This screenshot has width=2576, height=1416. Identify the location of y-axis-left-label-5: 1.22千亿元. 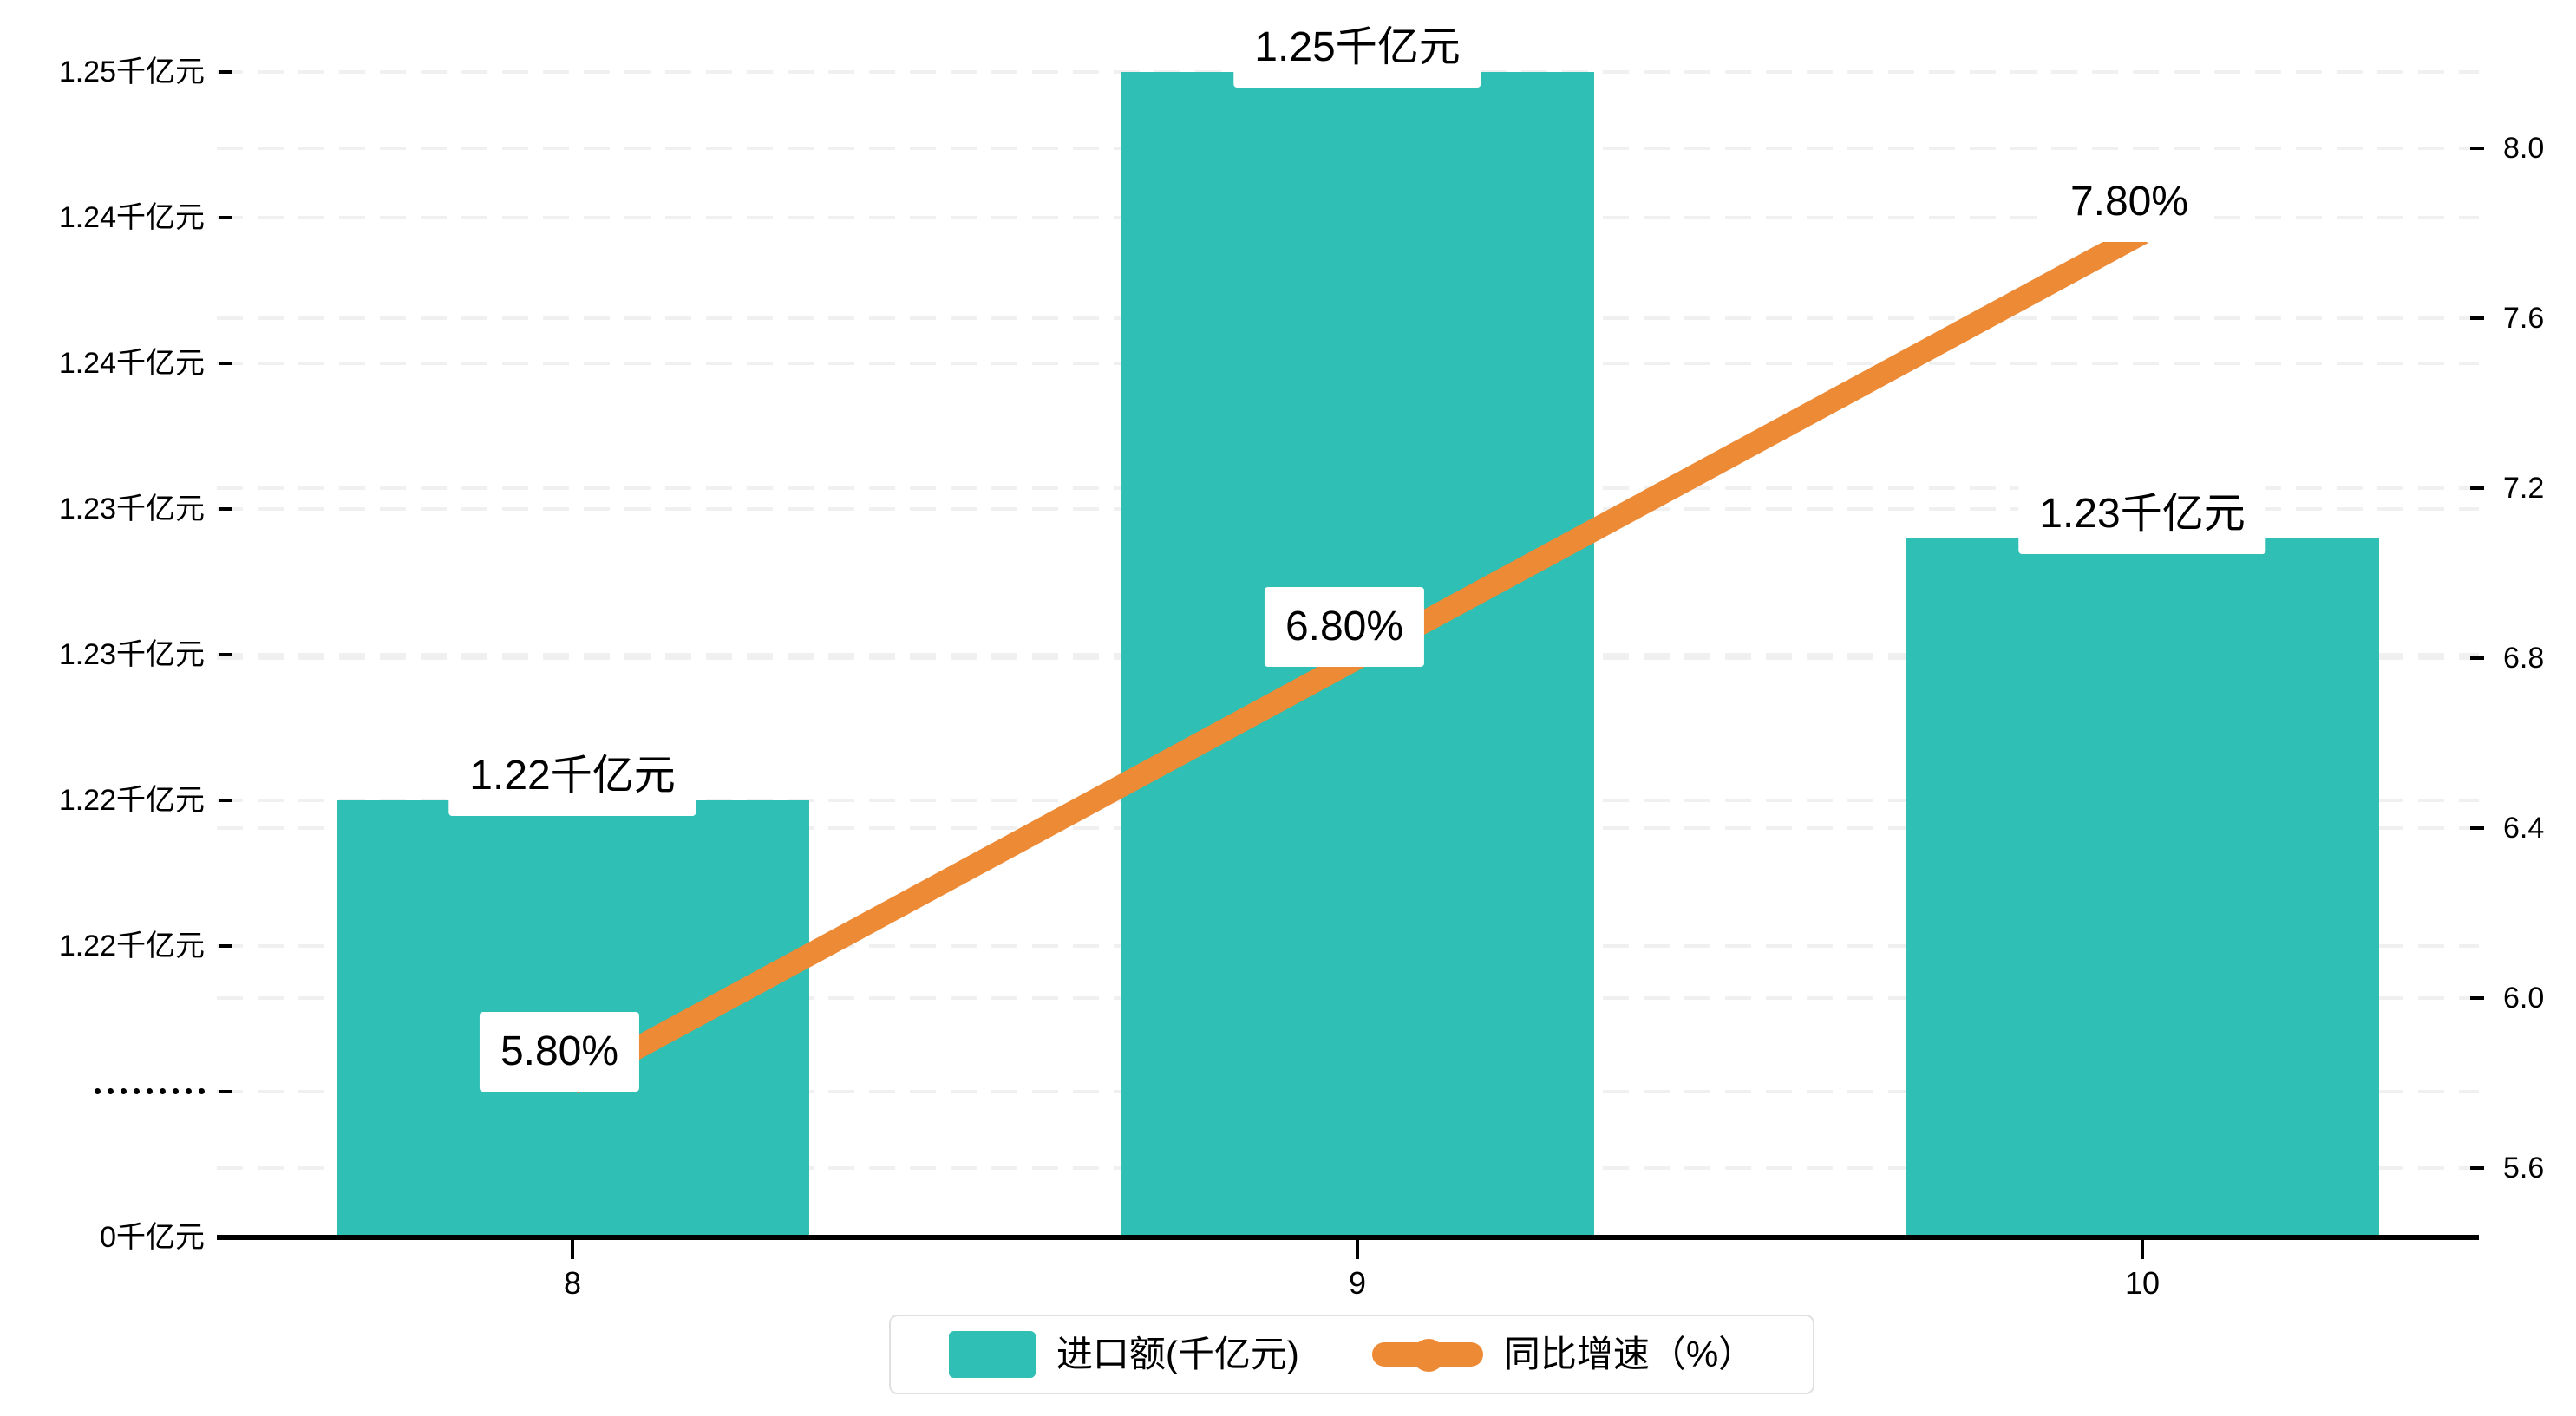
(131, 801).